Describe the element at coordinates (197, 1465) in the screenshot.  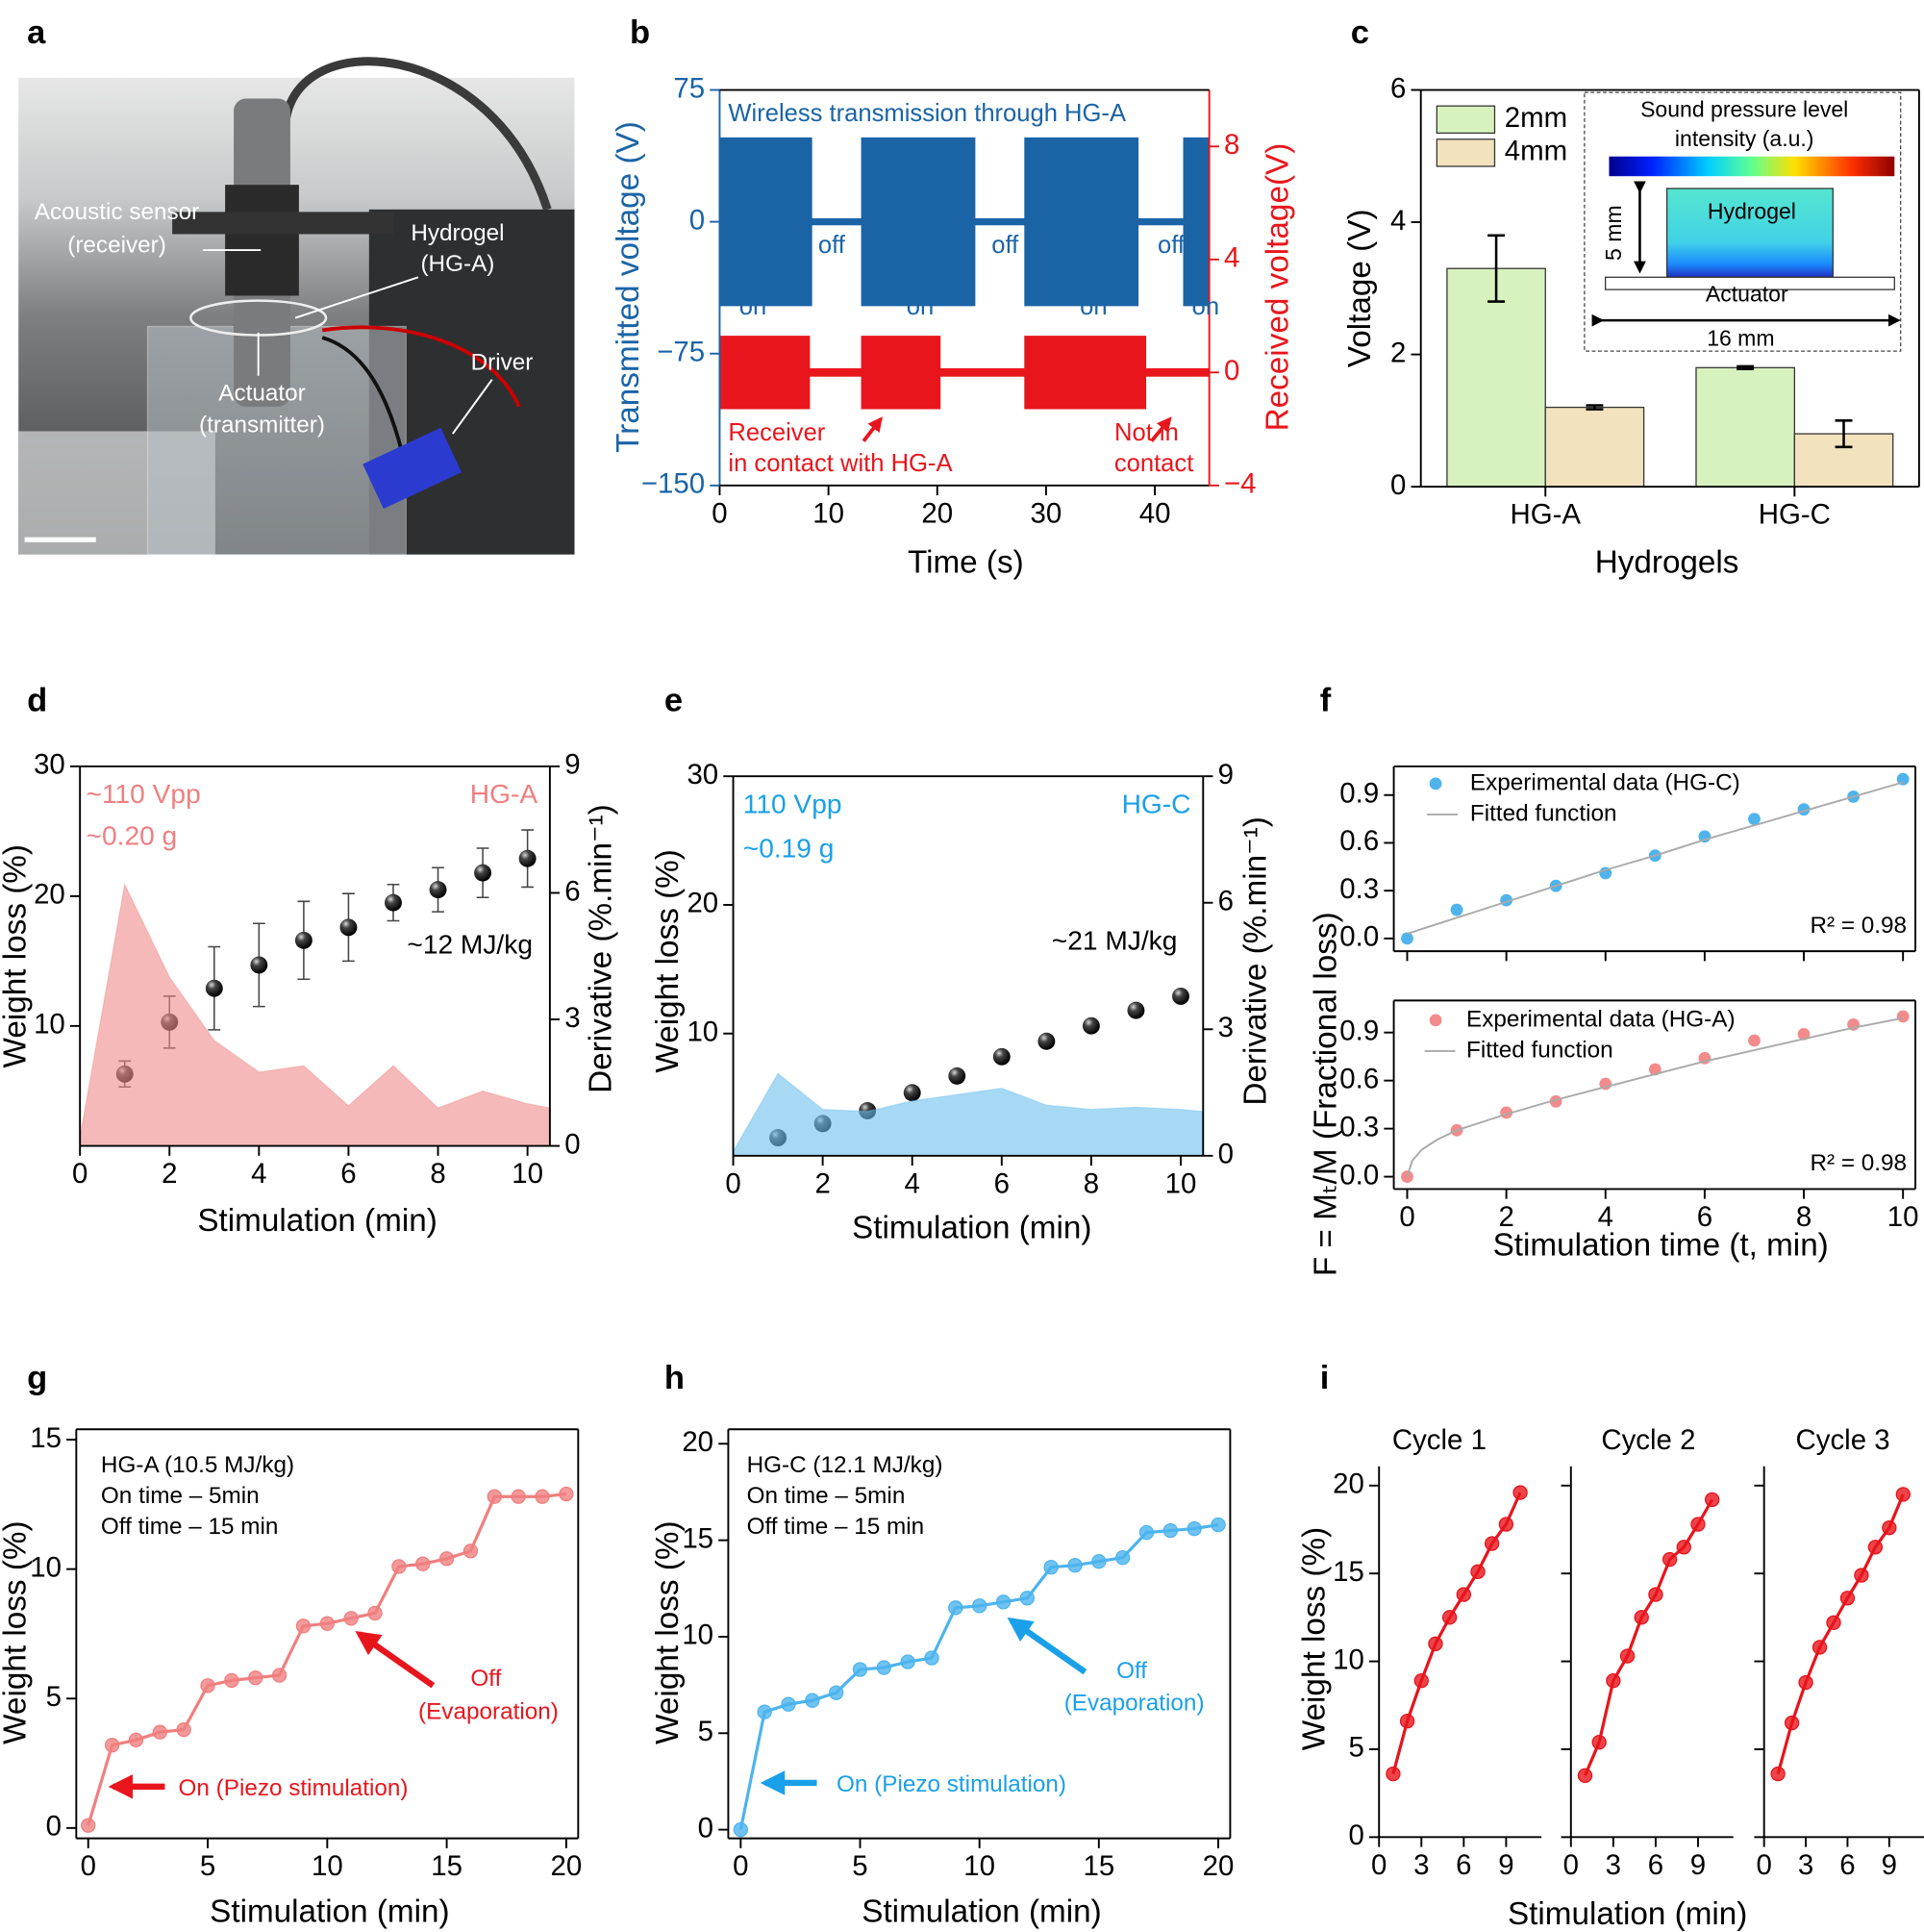
I see `annotation: HG-A (10.5 MJ/kg)` at that location.